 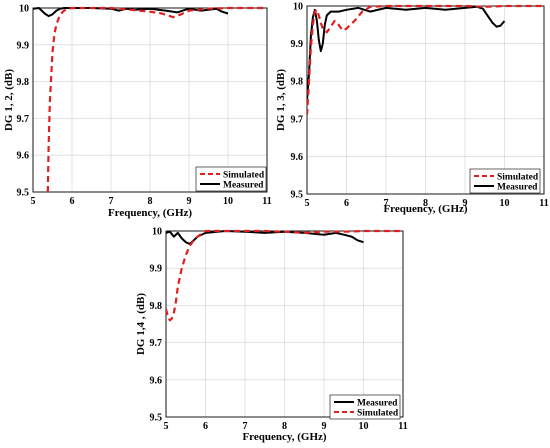 What do you see at coordinates (141, 324) in the screenshot?
I see `y-axis-label: DG 1,4 , (dB)` at bounding box center [141, 324].